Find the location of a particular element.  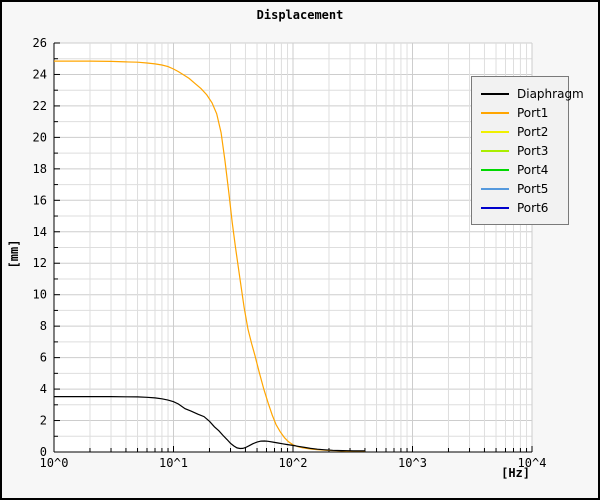

y-tick-label: 12 is located at coordinates (40, 263).